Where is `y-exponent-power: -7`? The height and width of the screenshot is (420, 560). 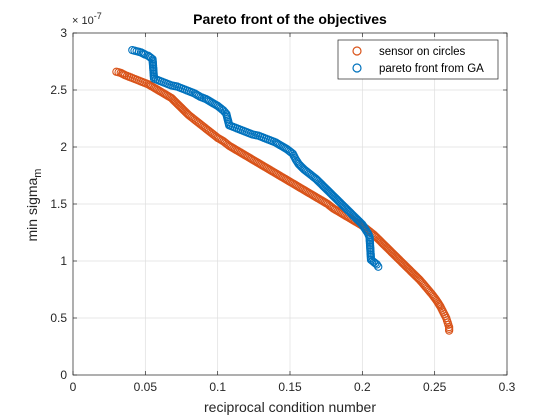
y-exponent-power: -7 is located at coordinates (98, 16).